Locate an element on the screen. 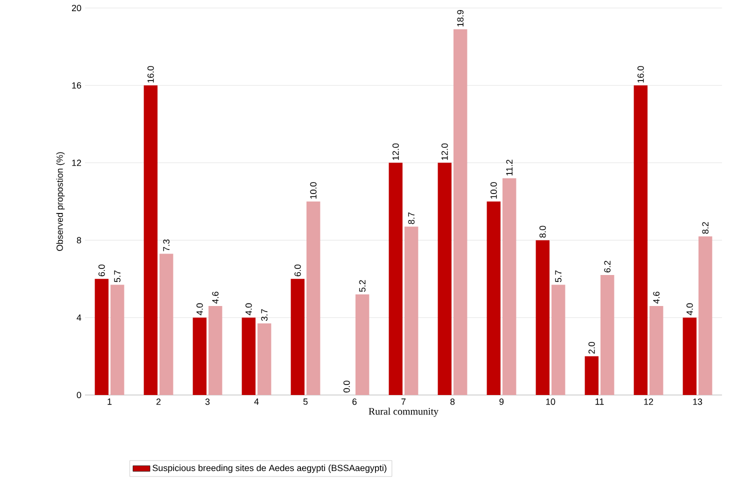 This screenshot has height=489, width=731. x-tick-label: 13 is located at coordinates (697, 401).